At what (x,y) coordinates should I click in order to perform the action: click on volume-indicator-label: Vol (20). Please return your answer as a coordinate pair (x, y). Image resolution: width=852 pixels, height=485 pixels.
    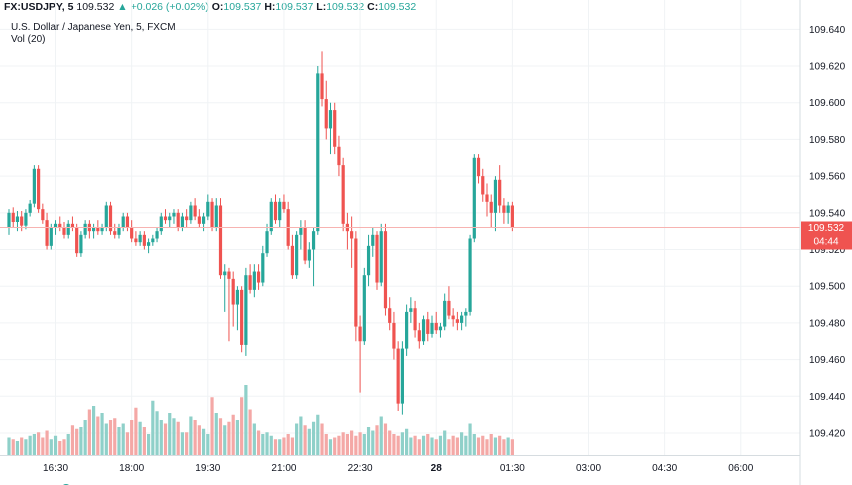
    Looking at the image, I should click on (28, 39).